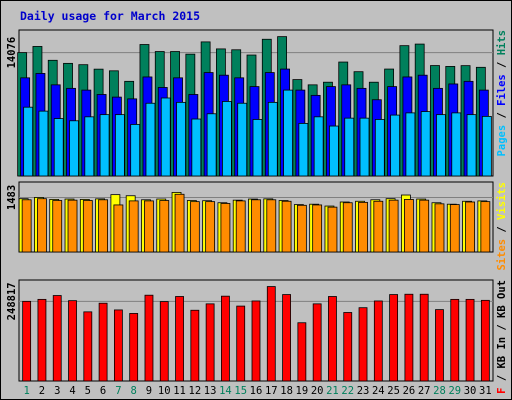  I want to click on x-tick-day-1: 1, so click(26, 391).